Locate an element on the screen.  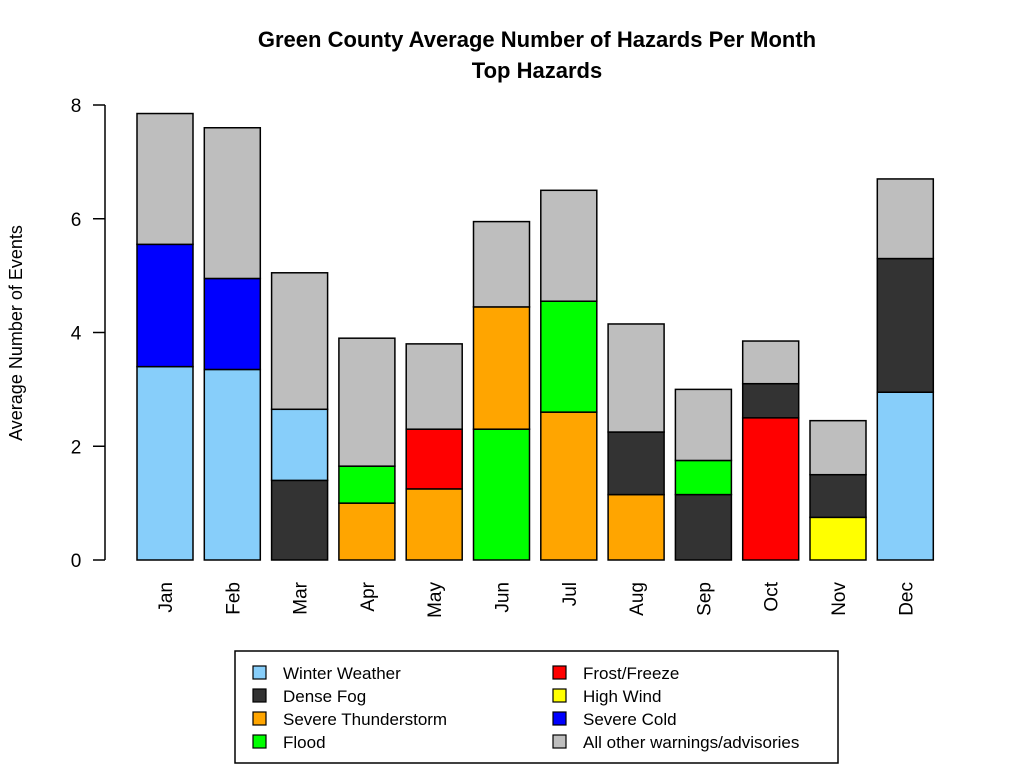
bar-segment-oct-frost-freeze is located at coordinates (770, 489).